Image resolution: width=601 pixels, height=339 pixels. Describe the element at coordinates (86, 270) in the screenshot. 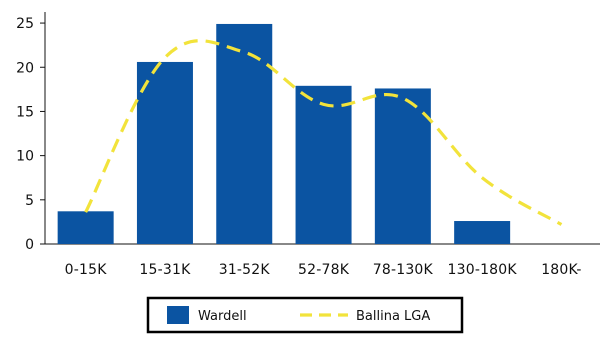

I see `x-tick-label: 0-15K` at that location.